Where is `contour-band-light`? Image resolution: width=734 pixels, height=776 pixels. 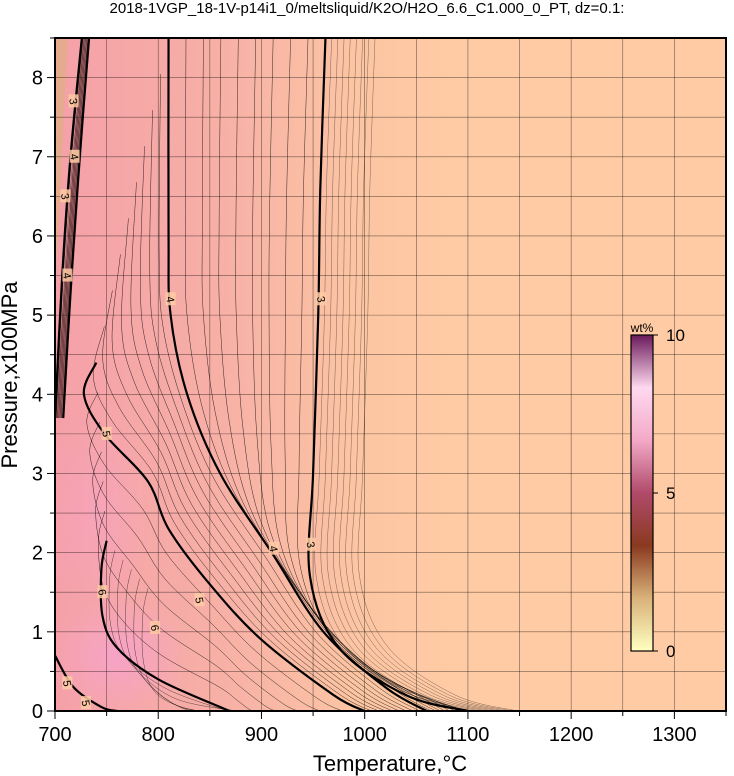 contour-band-light is located at coordinates (61, 169).